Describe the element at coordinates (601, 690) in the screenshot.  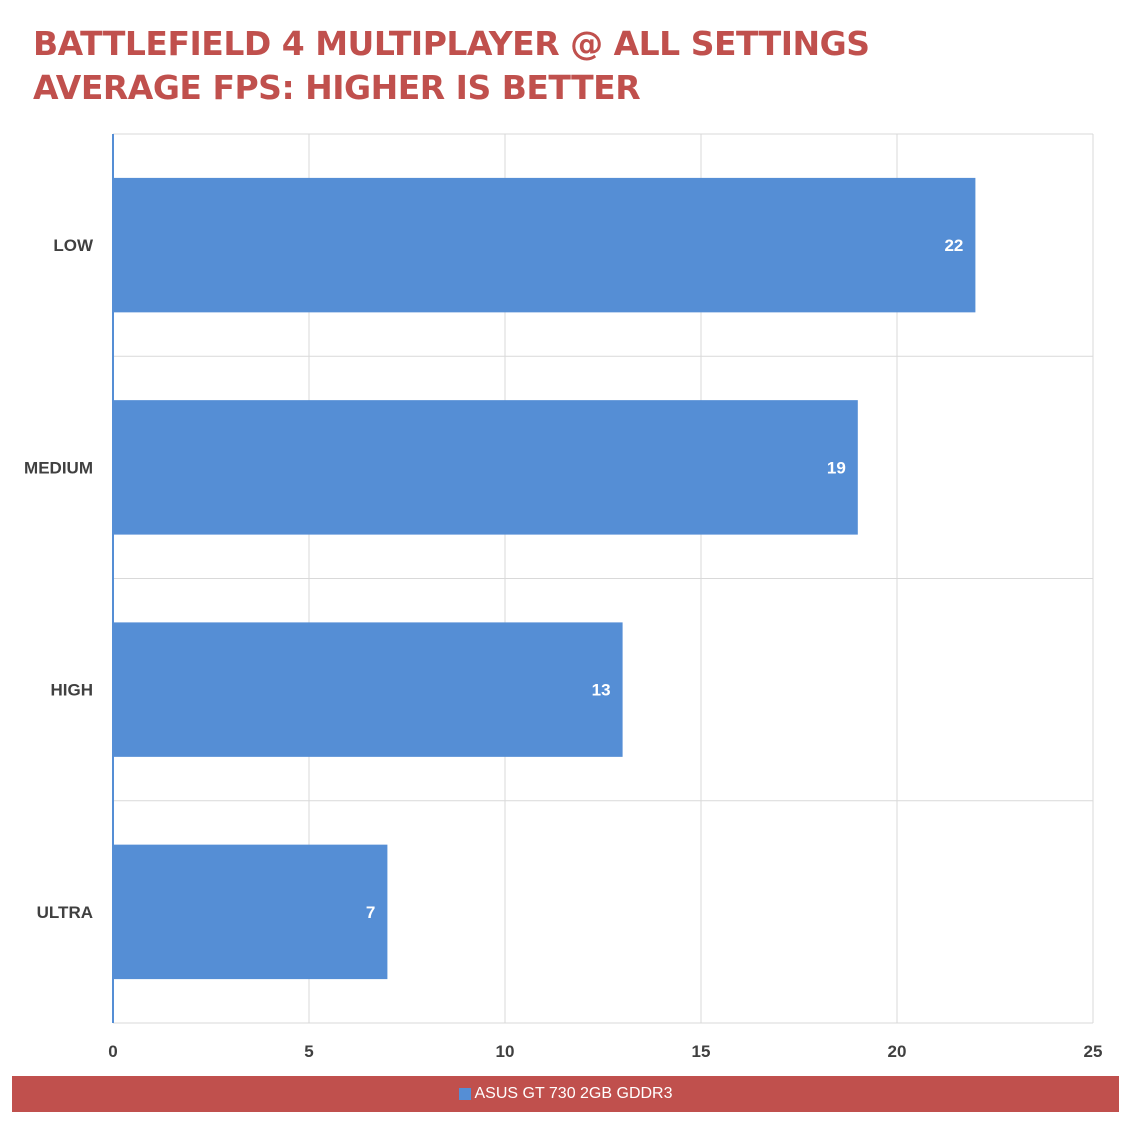
I see `data-label-high: 13` at that location.